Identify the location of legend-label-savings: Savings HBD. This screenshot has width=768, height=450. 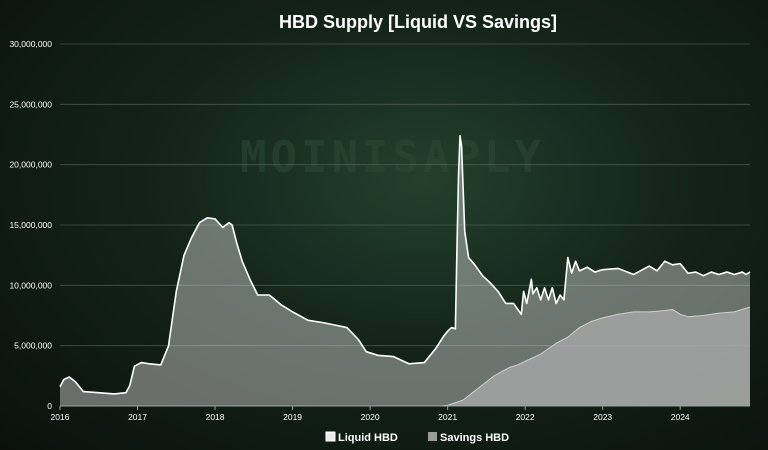
(474, 438).